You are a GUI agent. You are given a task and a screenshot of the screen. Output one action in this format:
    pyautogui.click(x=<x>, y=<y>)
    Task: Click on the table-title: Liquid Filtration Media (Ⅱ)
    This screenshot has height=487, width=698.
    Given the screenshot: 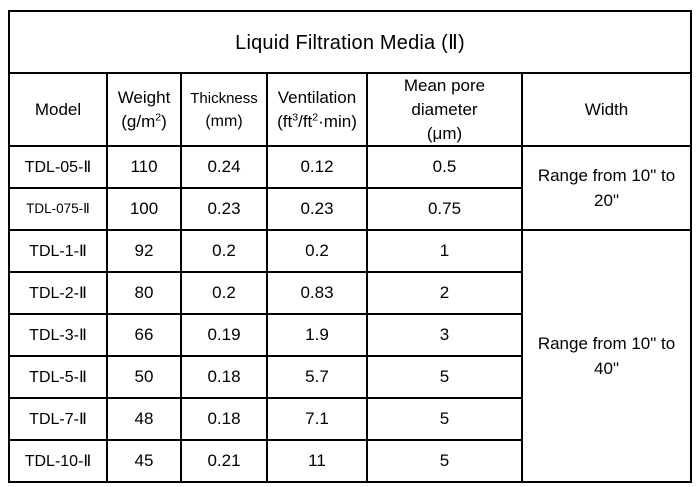 What is the action you would take?
    pyautogui.click(x=350, y=42)
    